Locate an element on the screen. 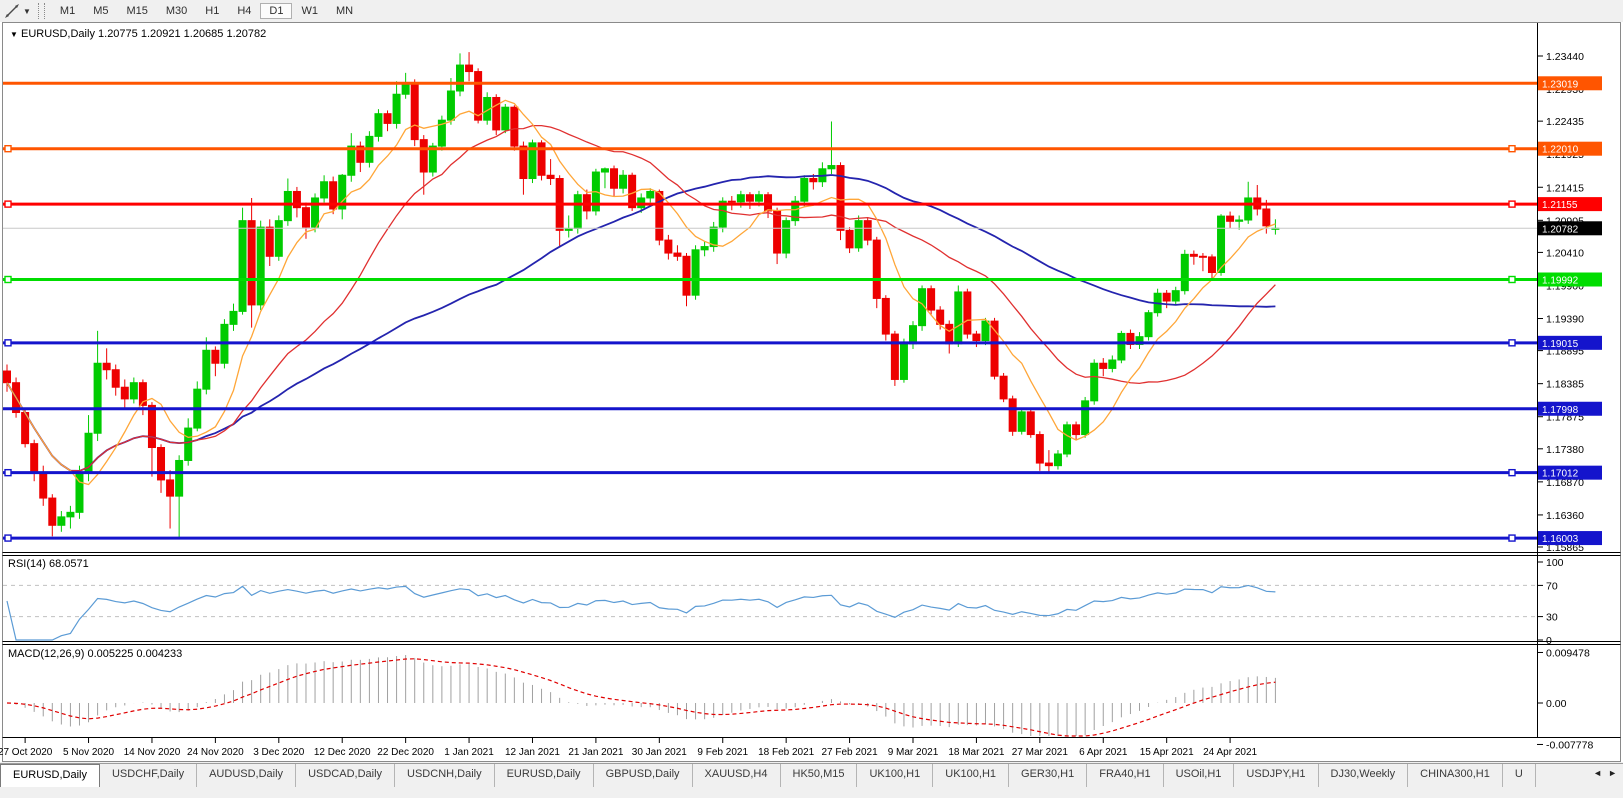  chart-tool-button: ▼ is located at coordinates (17, 11).